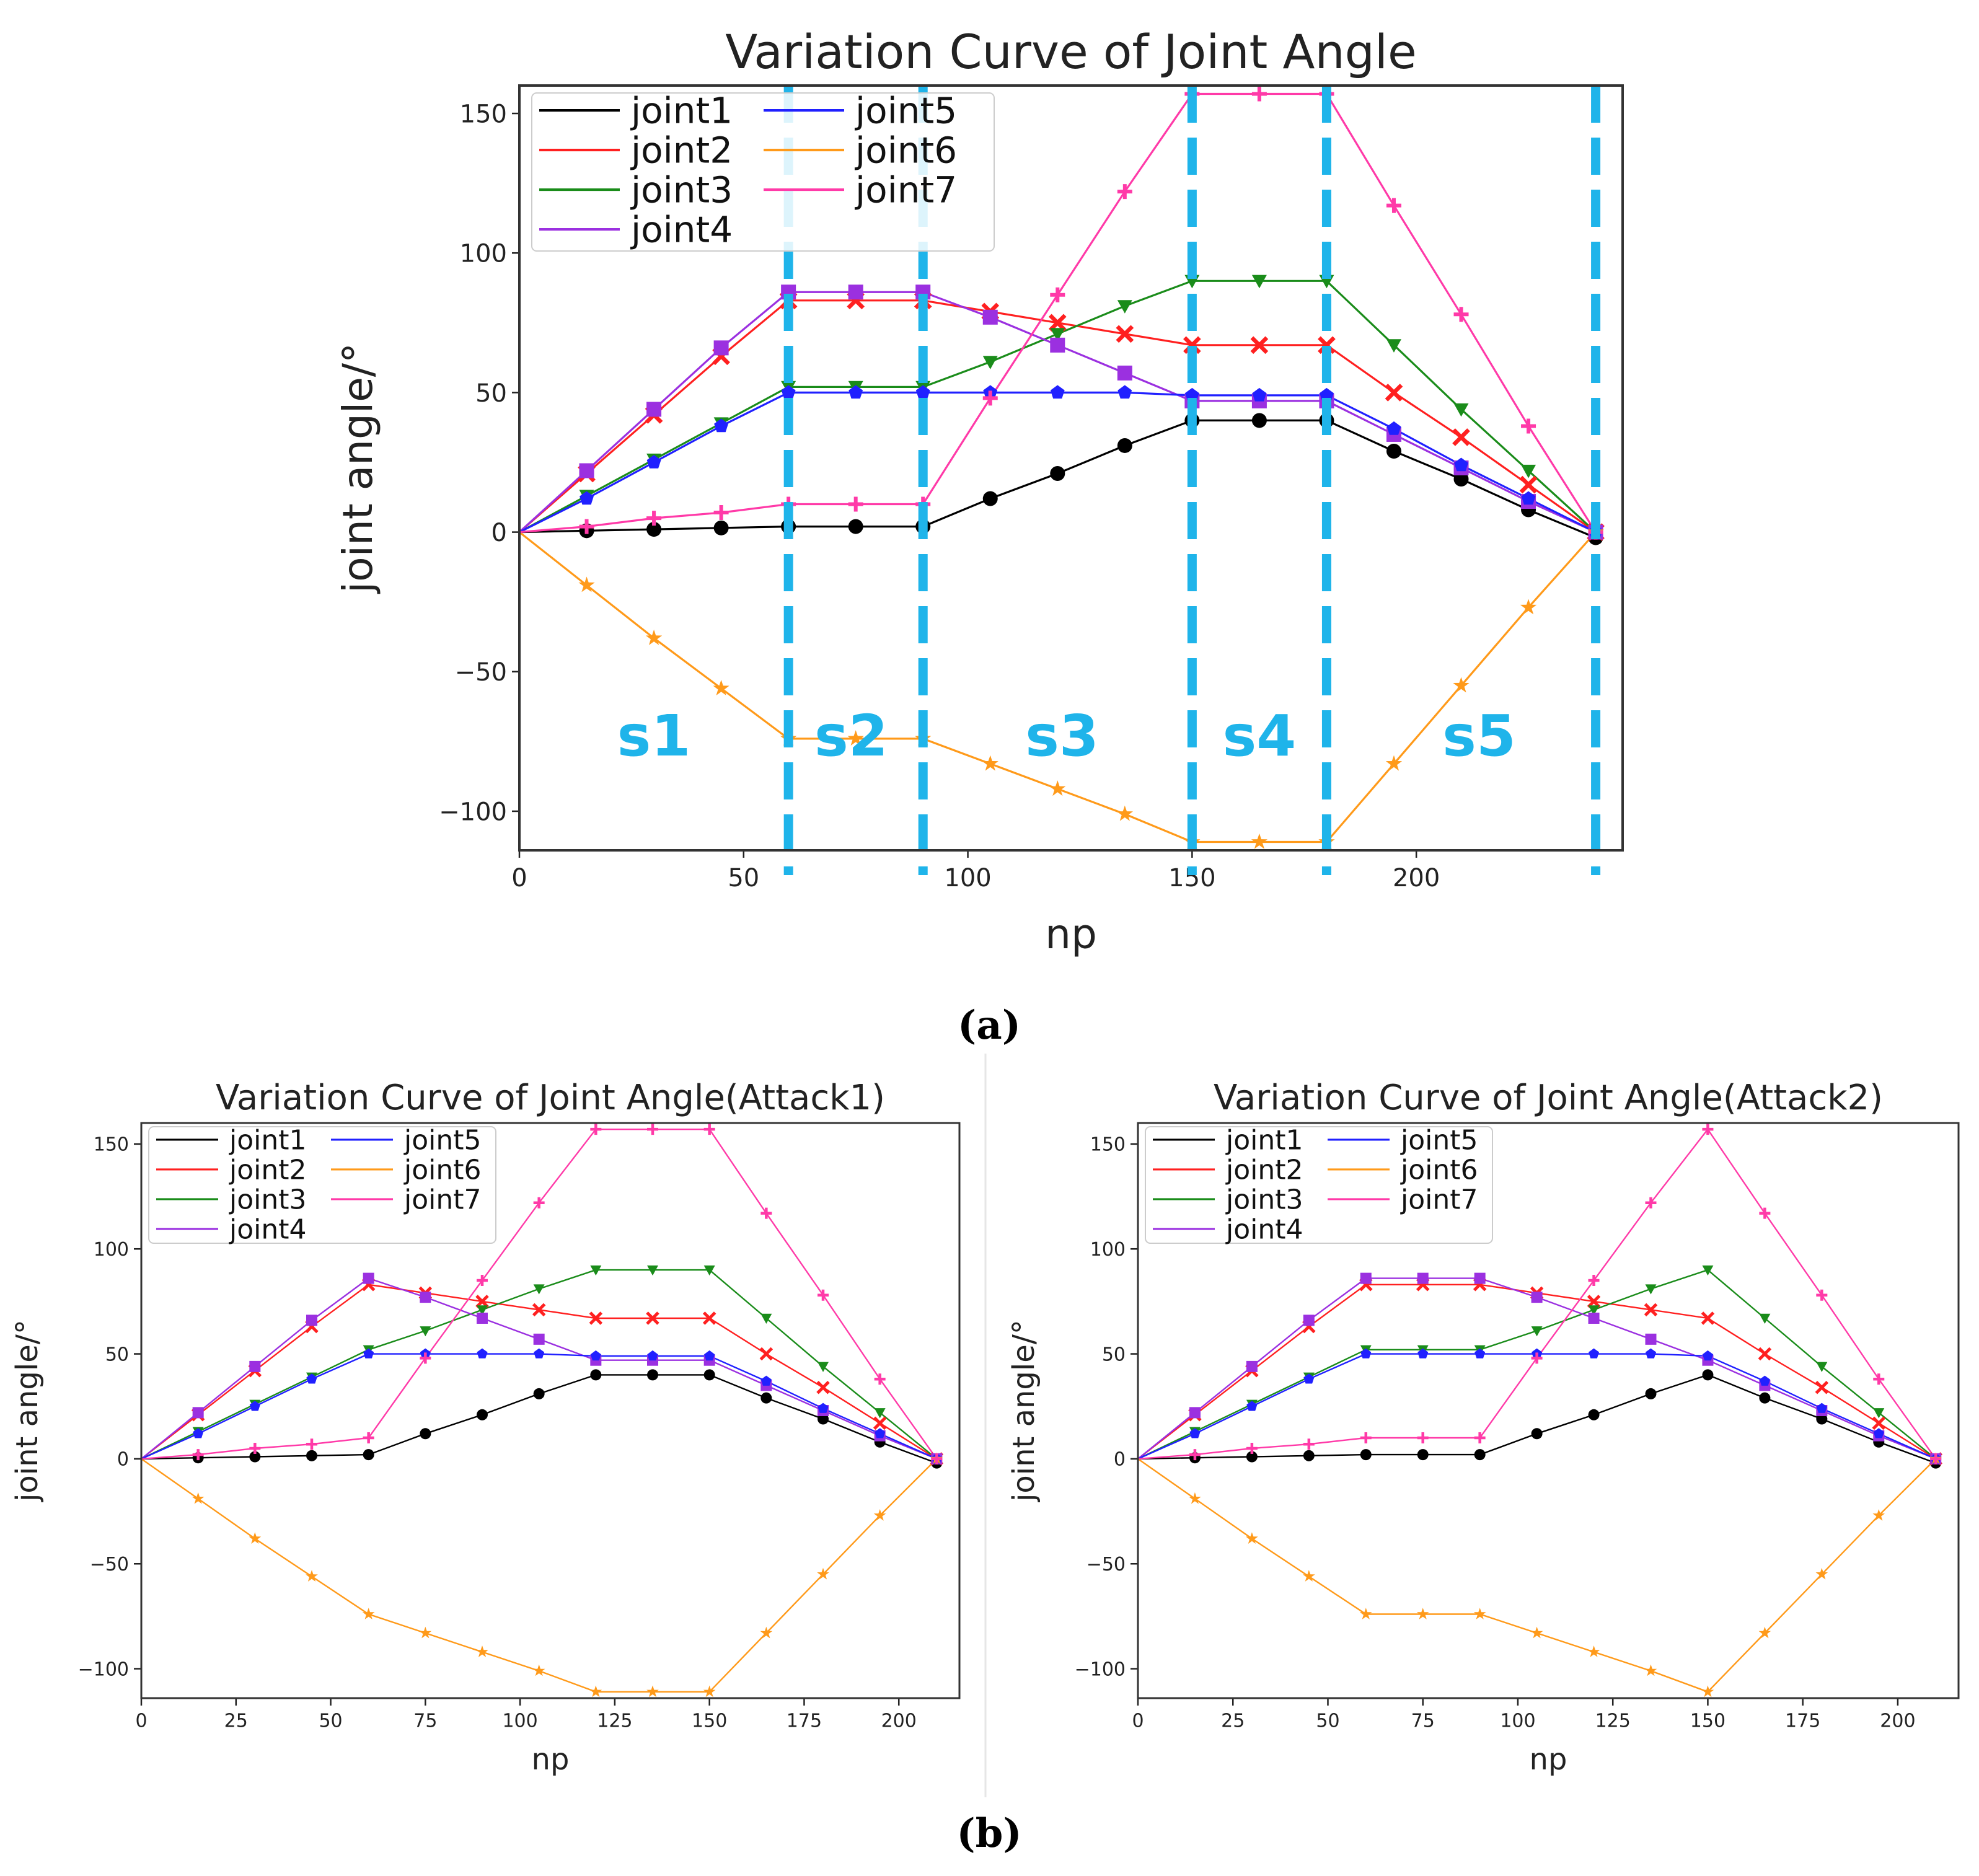  Describe the element at coordinates (681, 110) in the screenshot. I see `legend-label-joint1: joint1` at that location.